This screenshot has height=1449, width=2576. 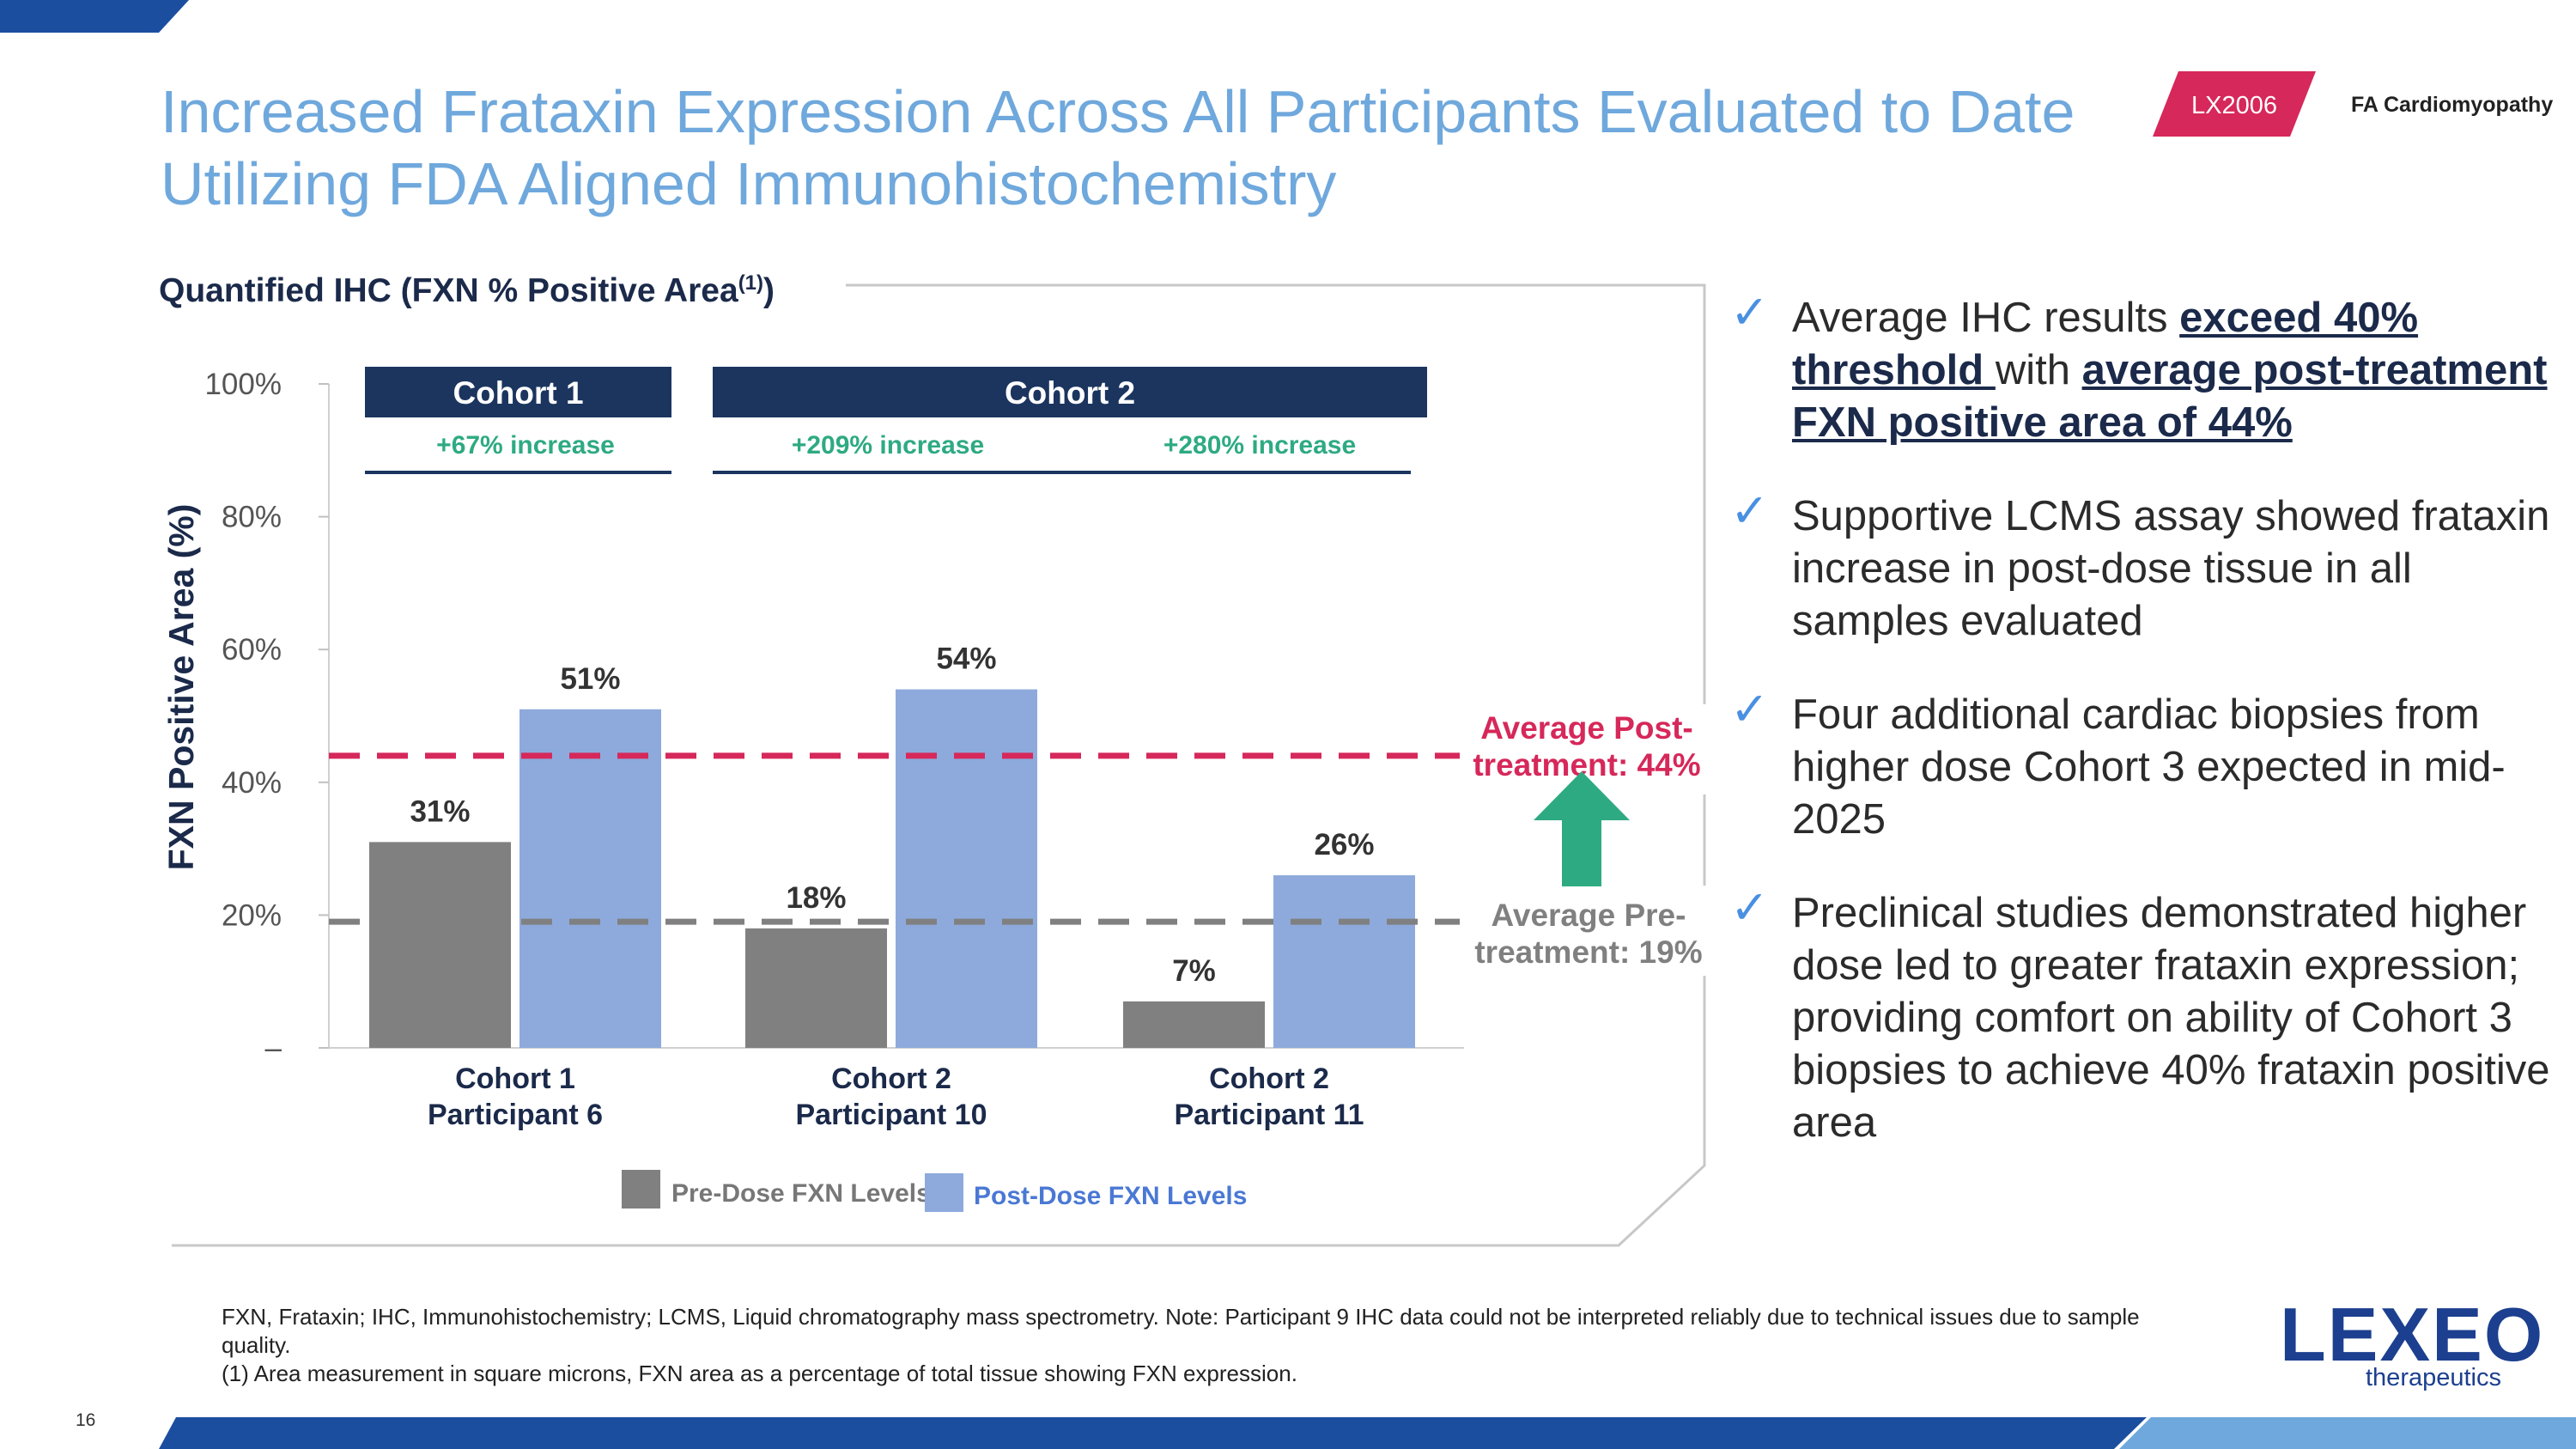 What do you see at coordinates (274, 1048) in the screenshot?
I see `y-tick-label: –` at bounding box center [274, 1048].